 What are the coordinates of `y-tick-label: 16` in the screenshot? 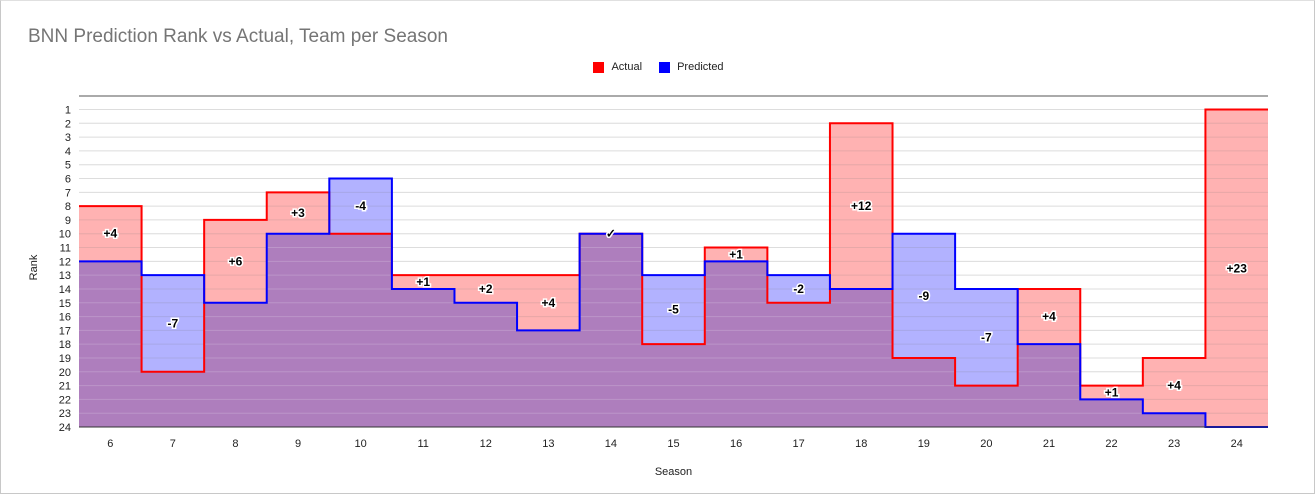 It's located at (65, 318).